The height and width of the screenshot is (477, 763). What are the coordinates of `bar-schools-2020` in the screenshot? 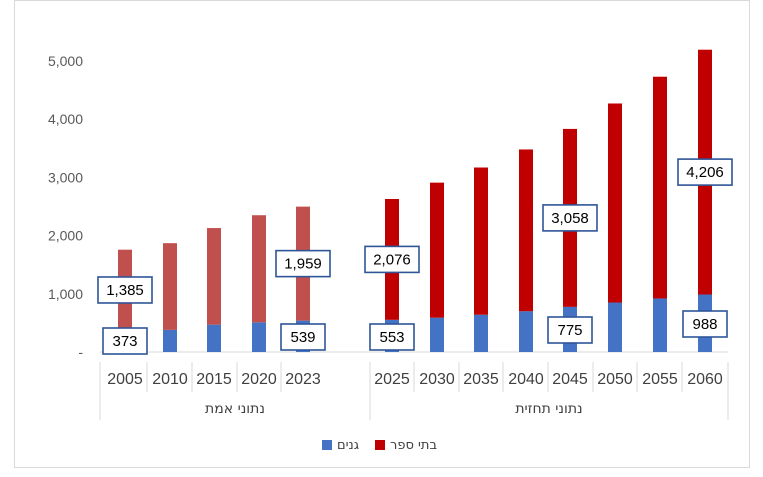 It's located at (259, 269).